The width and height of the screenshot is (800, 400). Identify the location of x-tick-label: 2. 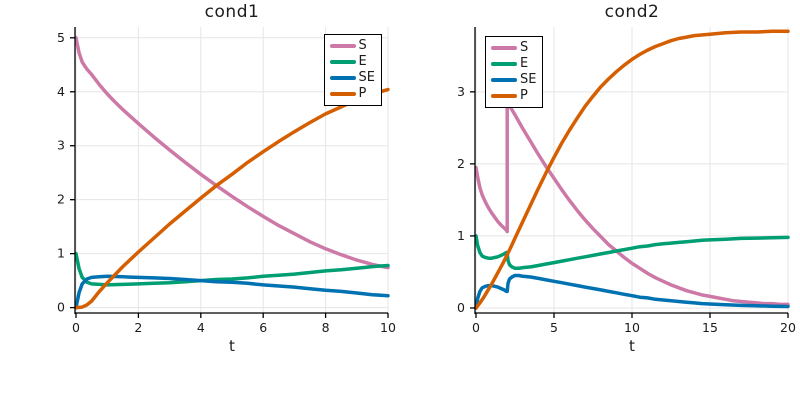
(138, 327).